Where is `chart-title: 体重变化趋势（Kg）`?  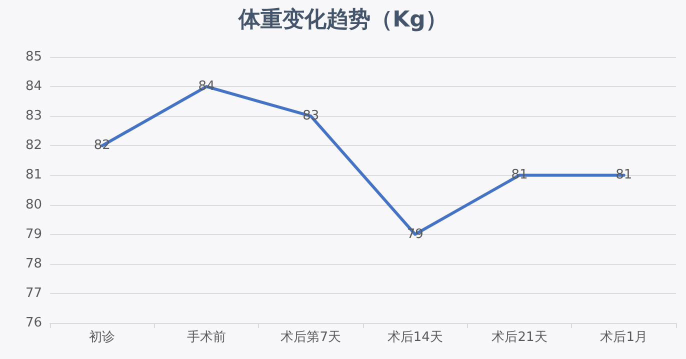 chart-title: 体重变化趋势（Kg） is located at coordinates (343, 19).